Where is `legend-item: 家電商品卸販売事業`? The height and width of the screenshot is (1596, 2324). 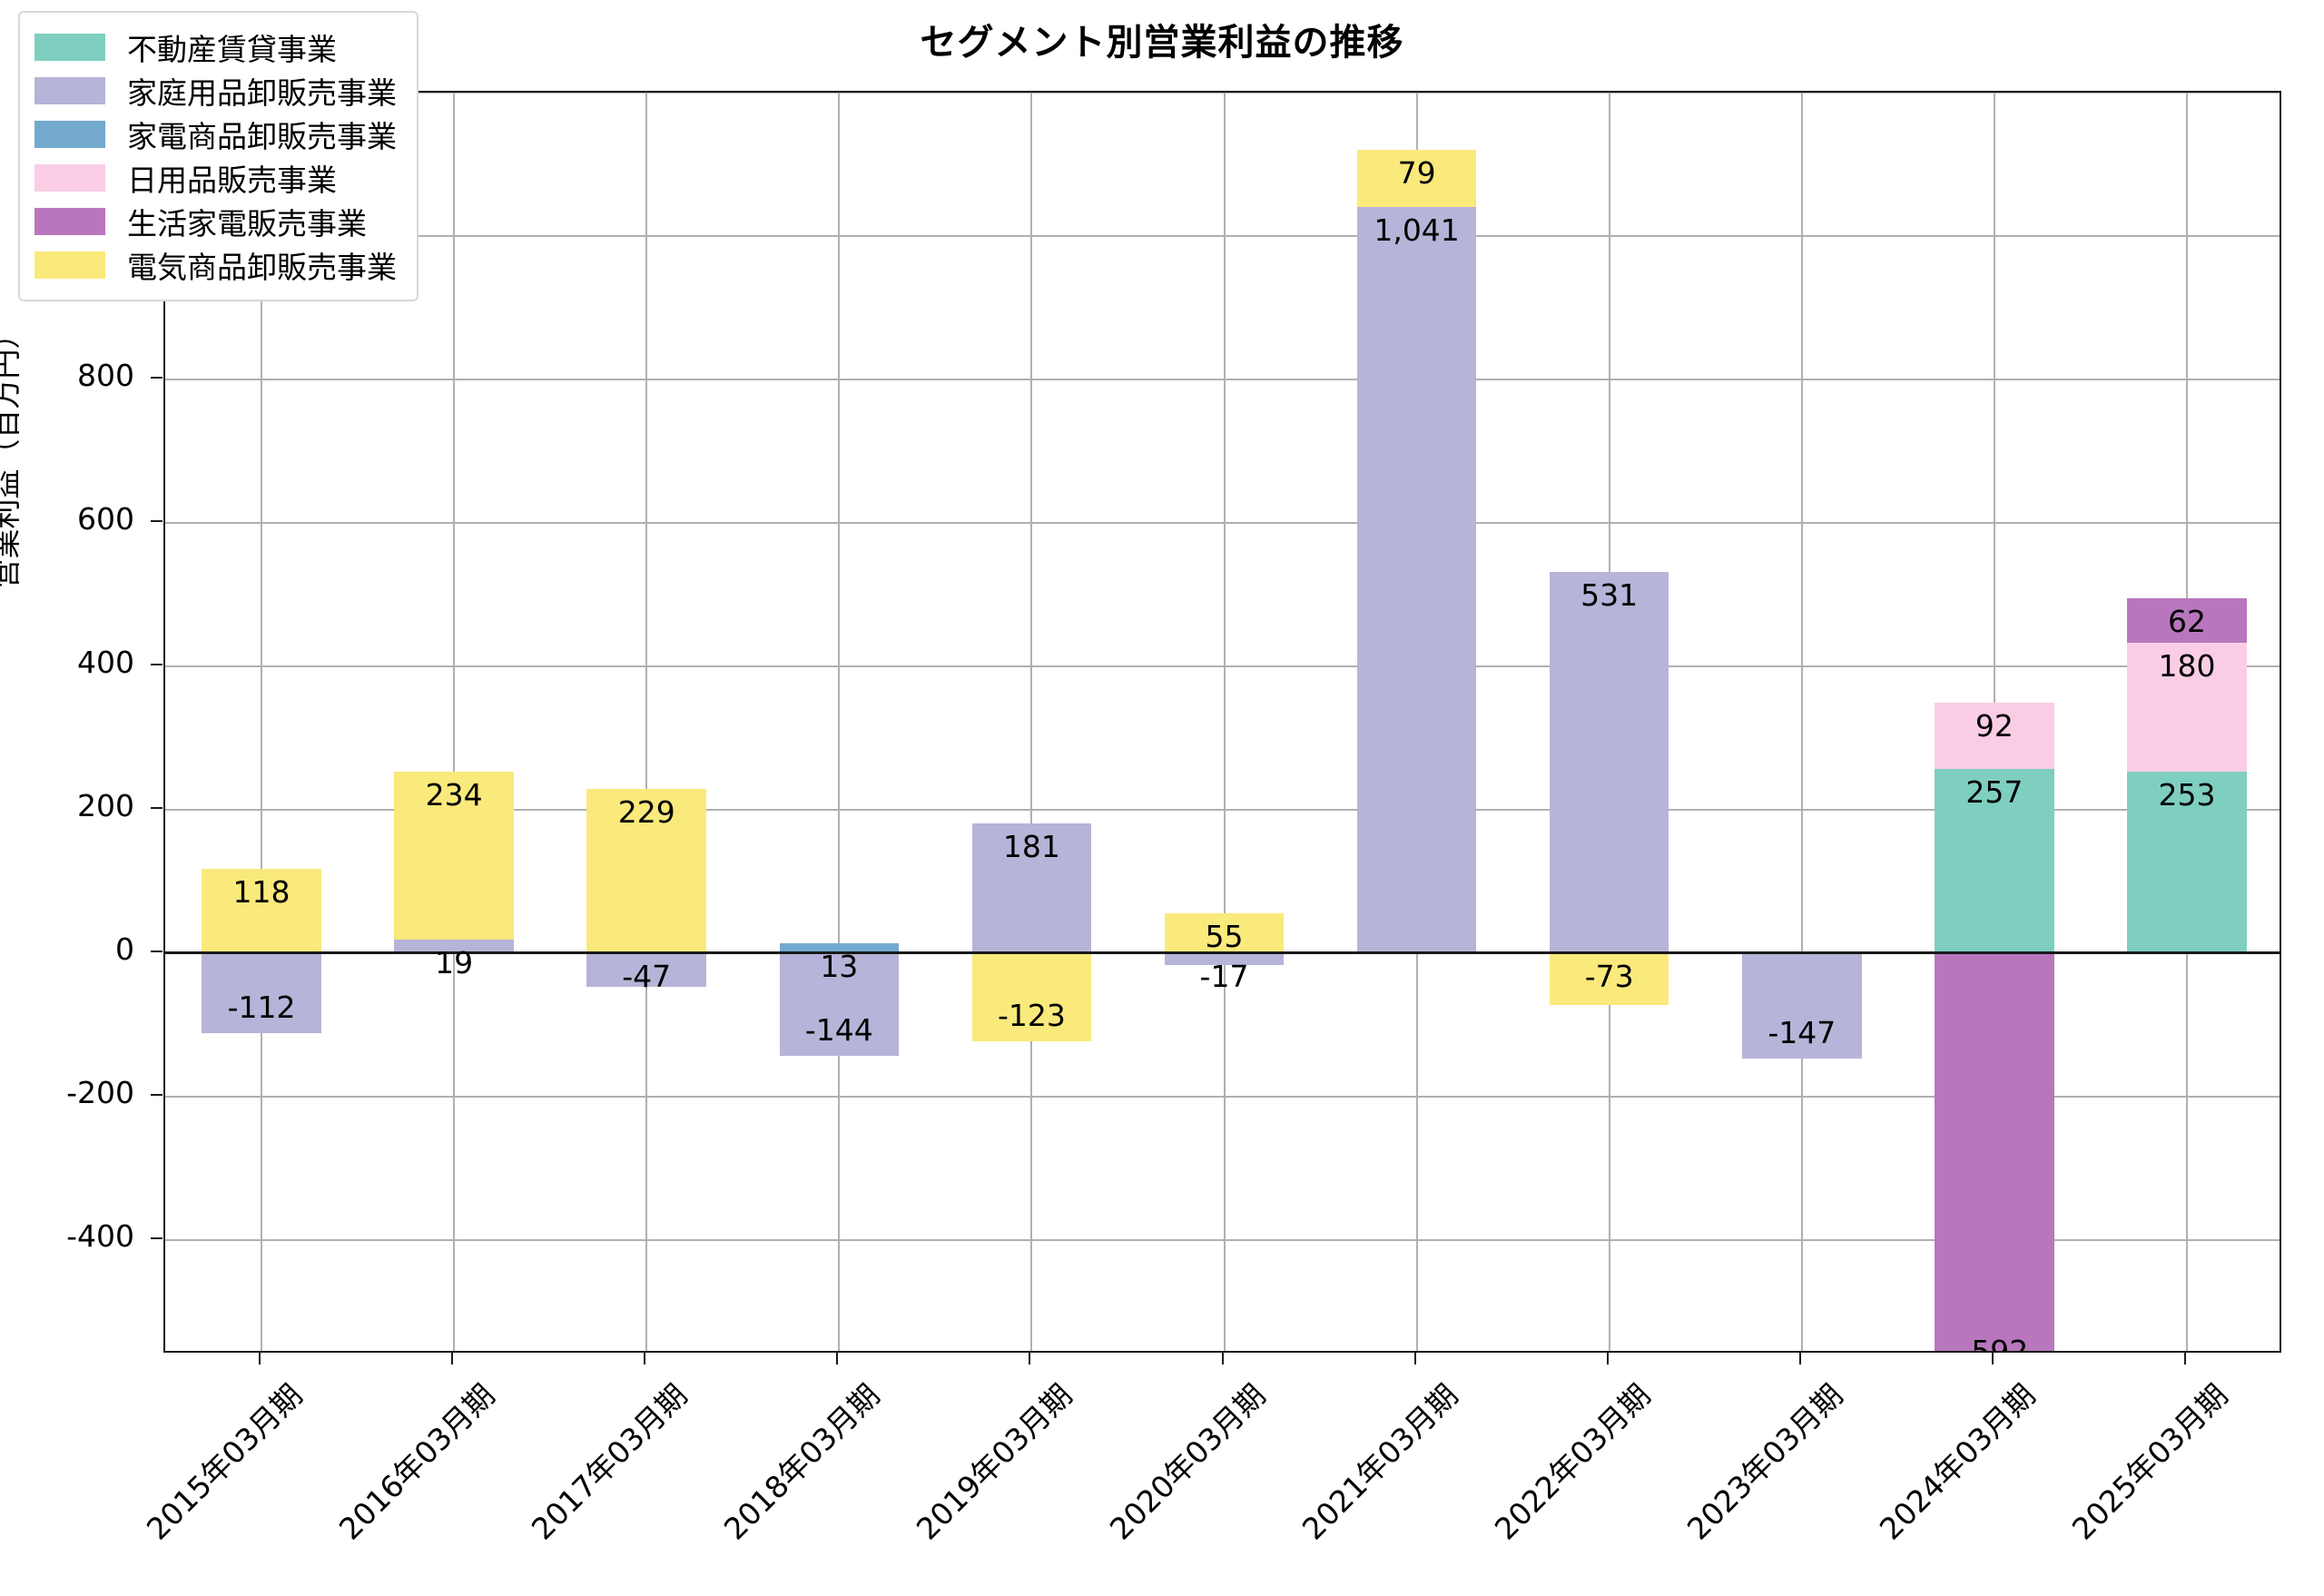
legend-item: 家電商品卸販売事業 is located at coordinates (215, 134).